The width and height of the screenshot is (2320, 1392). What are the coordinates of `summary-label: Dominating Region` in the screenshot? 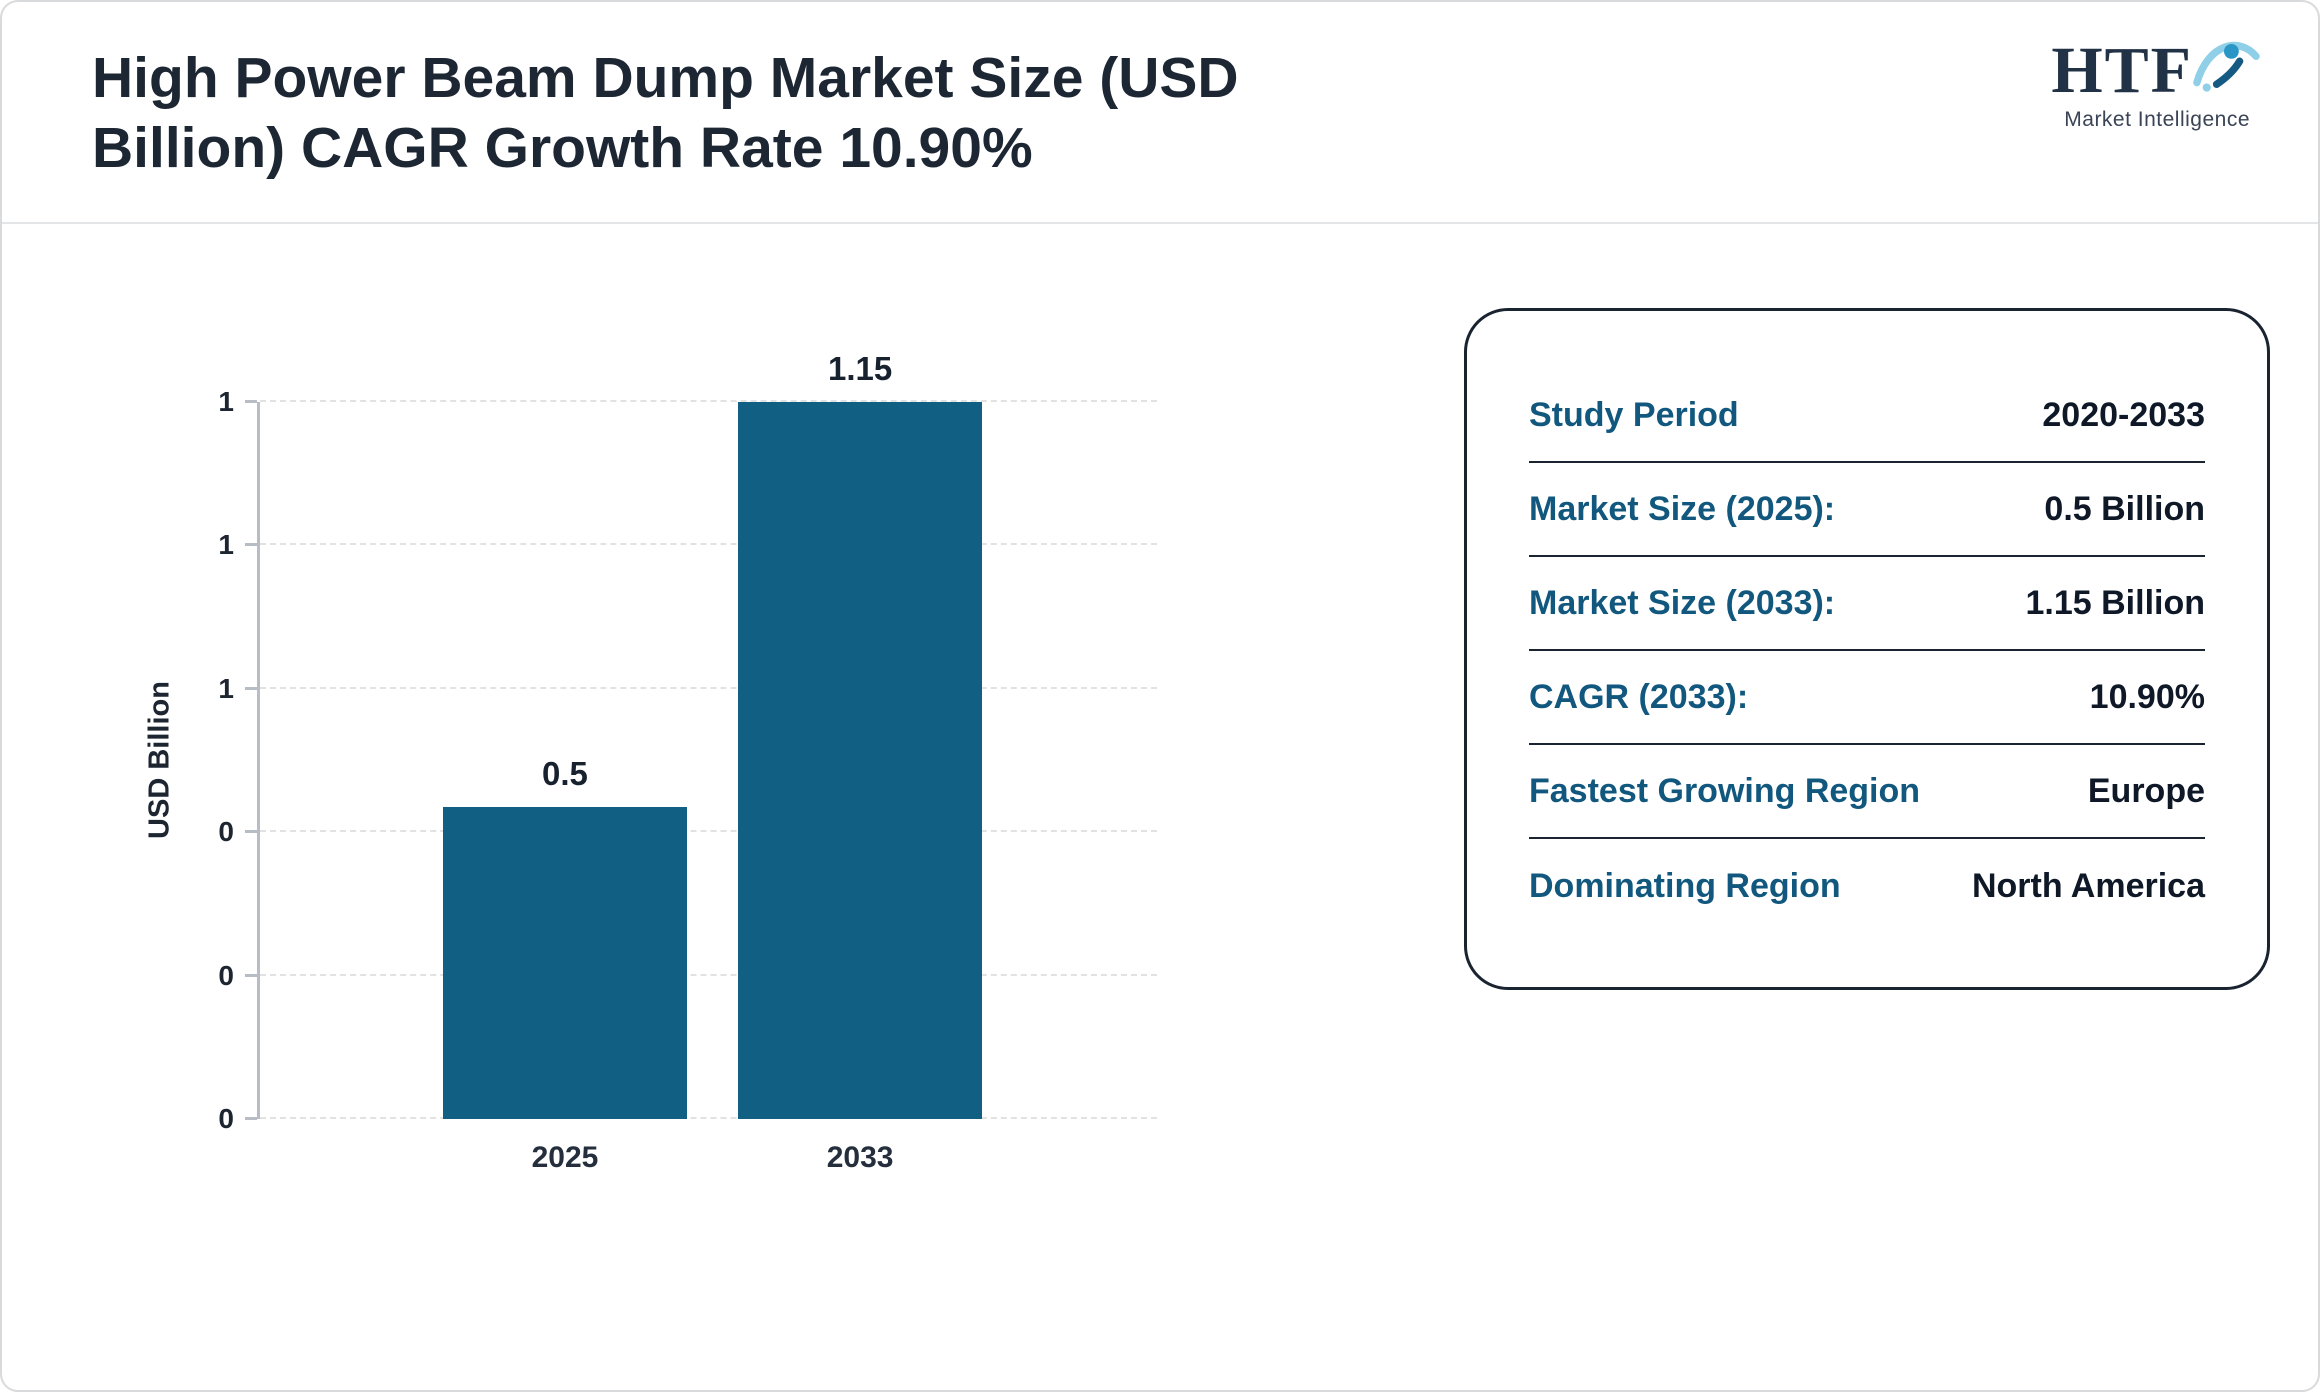 It's located at (1685, 885).